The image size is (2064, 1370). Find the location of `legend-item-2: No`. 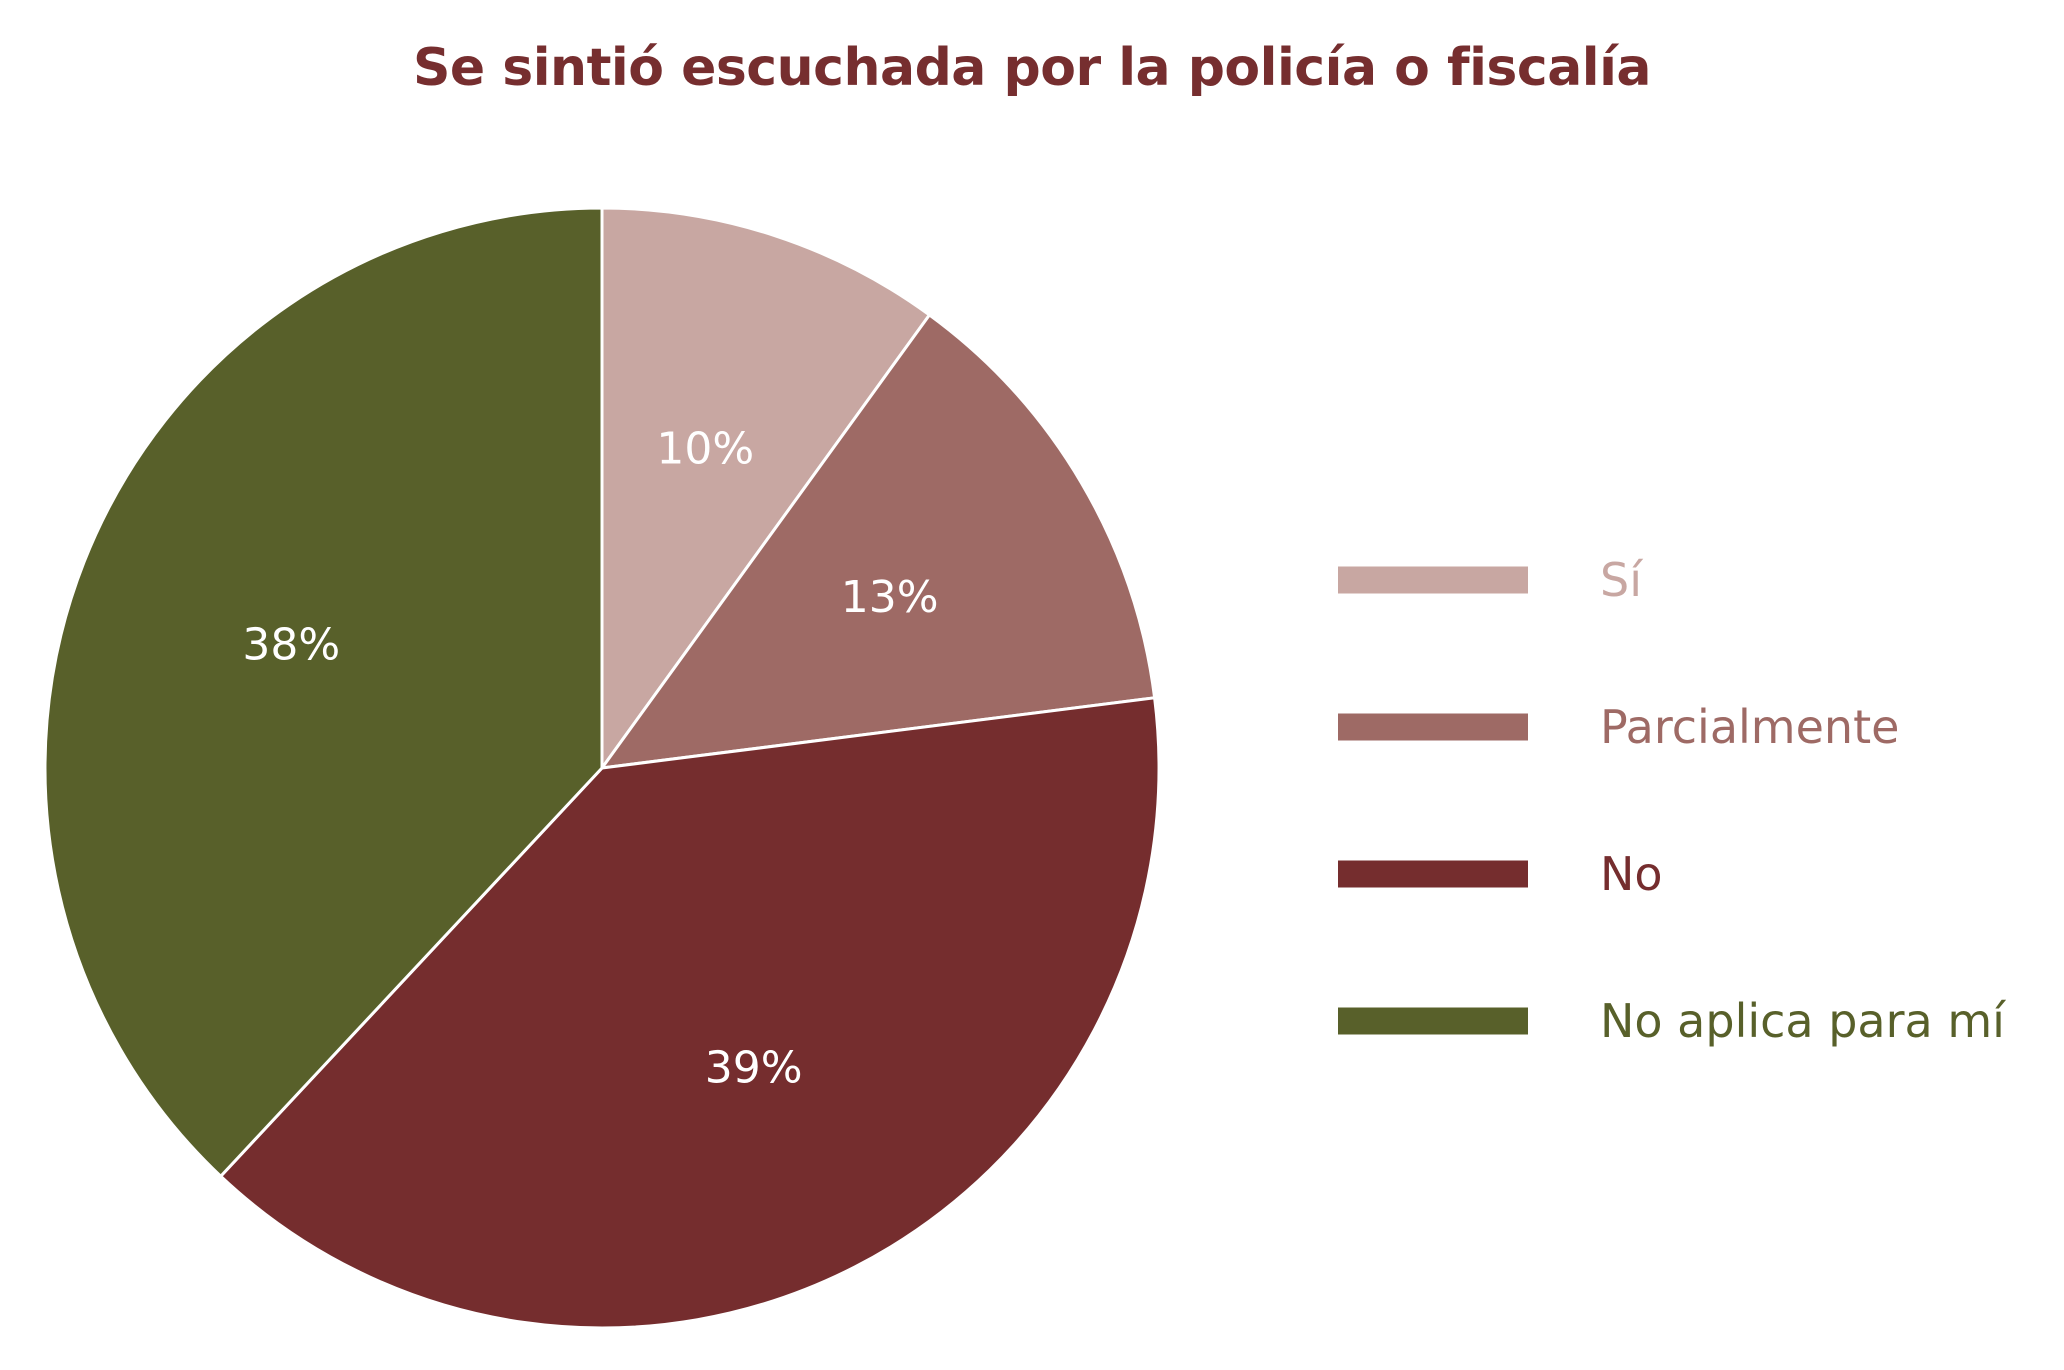

legend-item-2: No is located at coordinates (1500, 874).